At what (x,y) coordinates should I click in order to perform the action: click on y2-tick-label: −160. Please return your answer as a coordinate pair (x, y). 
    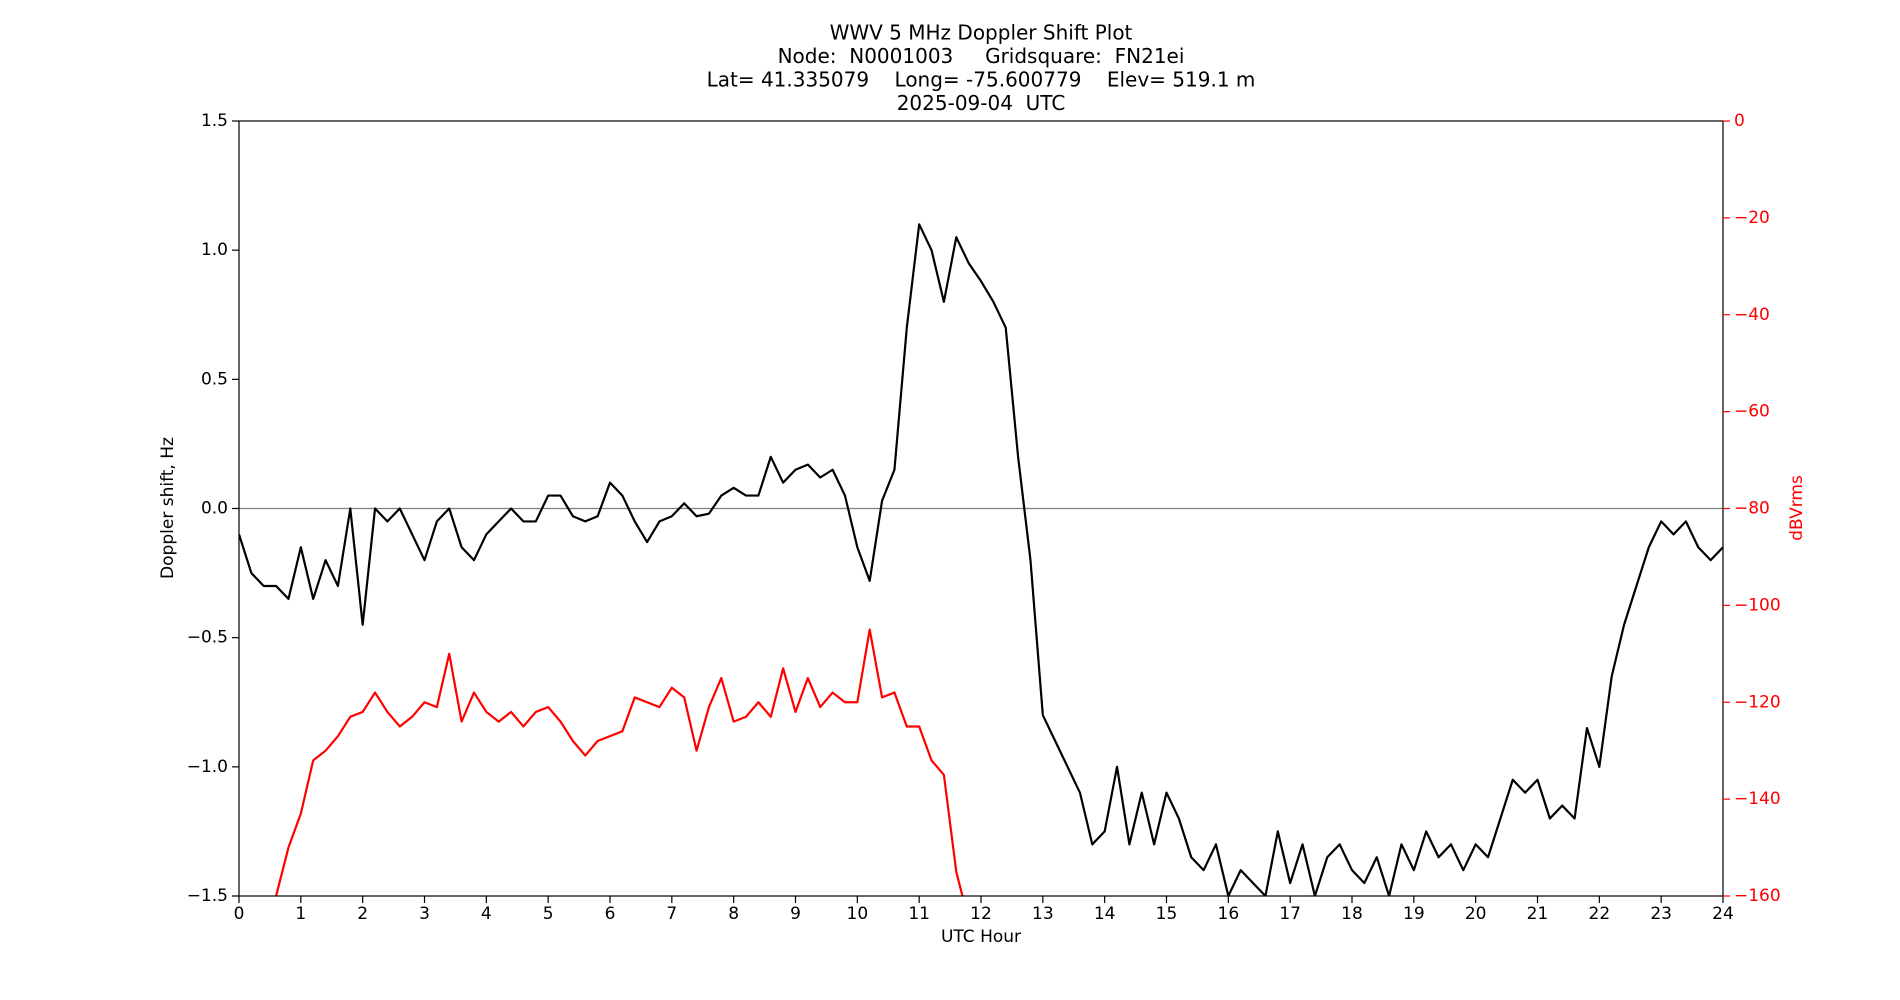
    Looking at the image, I should click on (1757, 896).